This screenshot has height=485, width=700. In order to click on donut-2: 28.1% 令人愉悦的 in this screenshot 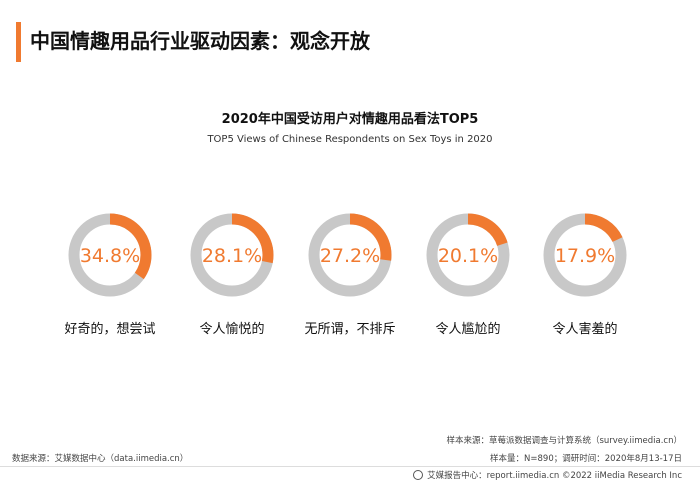, I will do `click(232, 275)`.